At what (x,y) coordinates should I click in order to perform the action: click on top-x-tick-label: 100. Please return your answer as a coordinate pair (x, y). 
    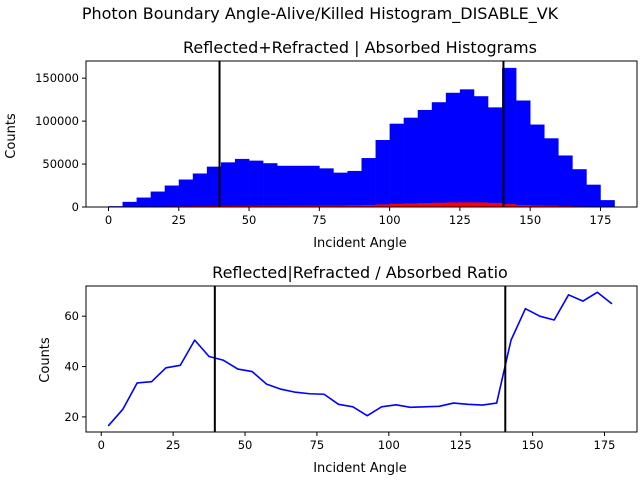
    Looking at the image, I should click on (390, 220).